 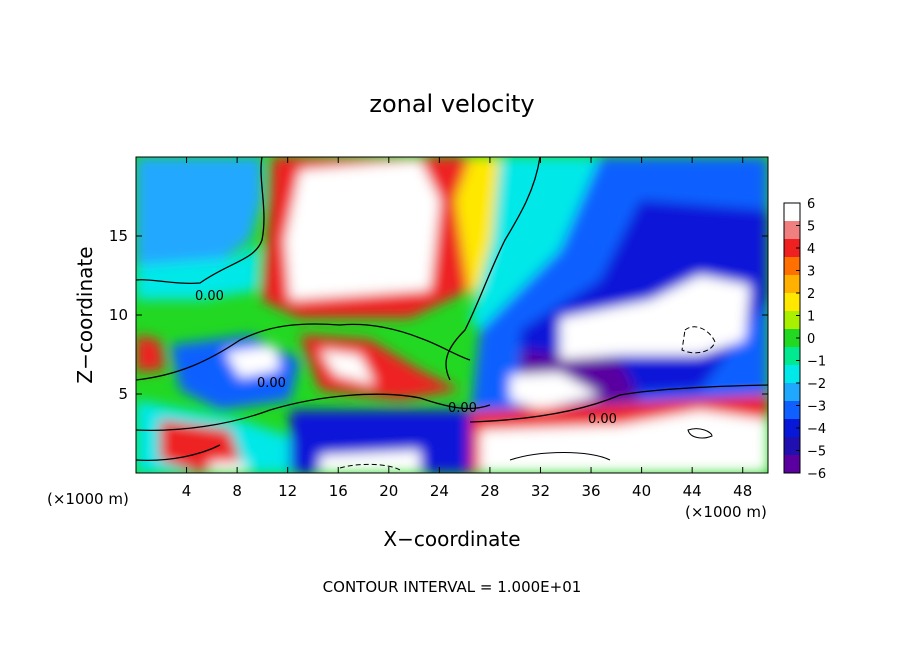 I want to click on colorbar-tick-label: −4, so click(x=816, y=429).